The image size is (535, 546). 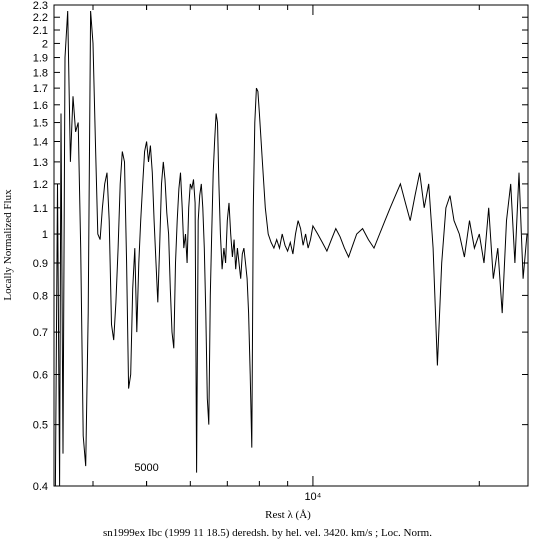 I want to click on y-tick-label: 2.2, so click(x=40, y=18).